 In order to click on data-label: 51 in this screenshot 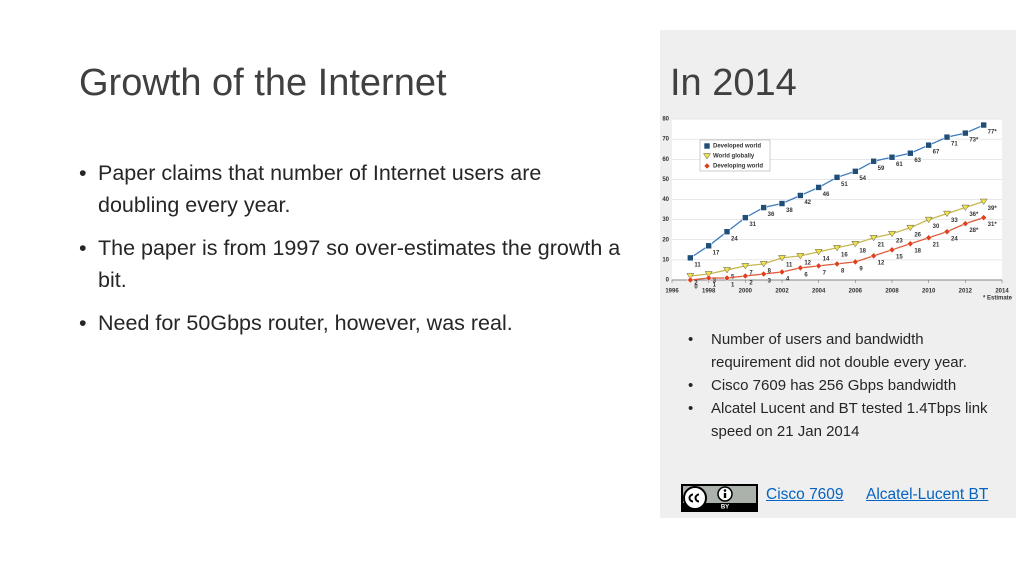, I will do `click(844, 185)`.